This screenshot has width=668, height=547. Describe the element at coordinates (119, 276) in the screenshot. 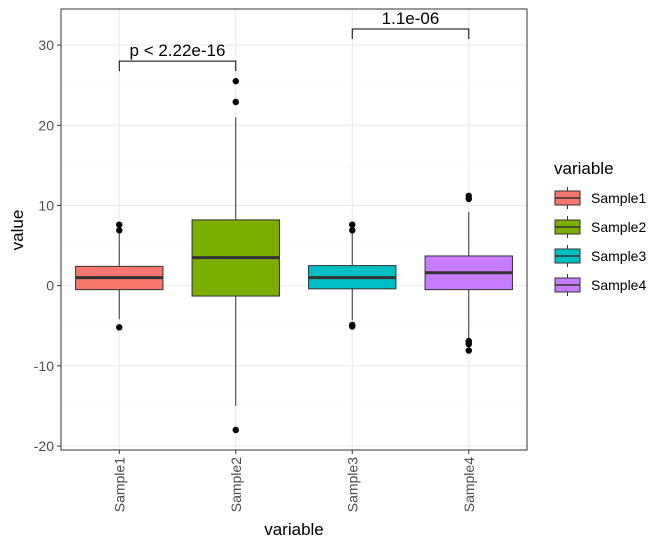

I see `box-sample1` at that location.